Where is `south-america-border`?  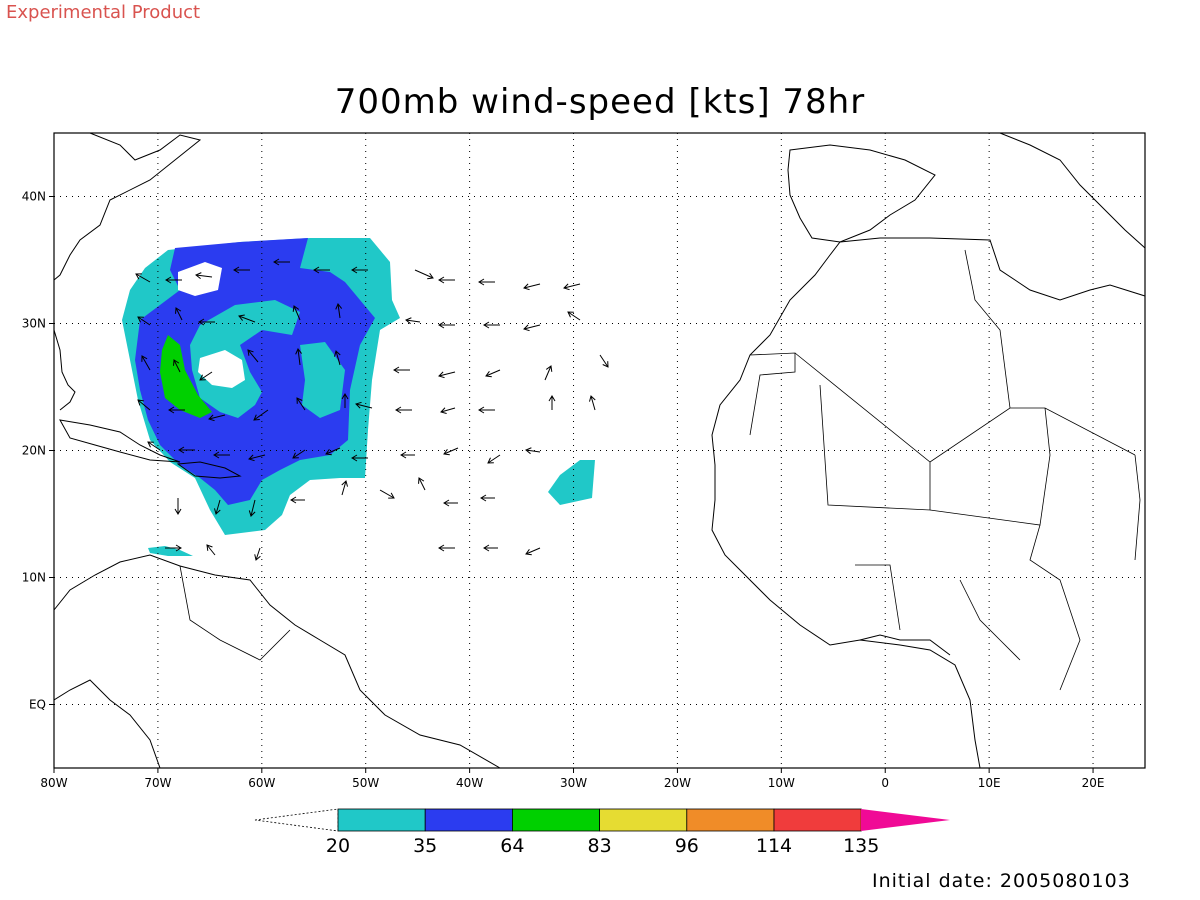
south-america-border is located at coordinates (235, 613).